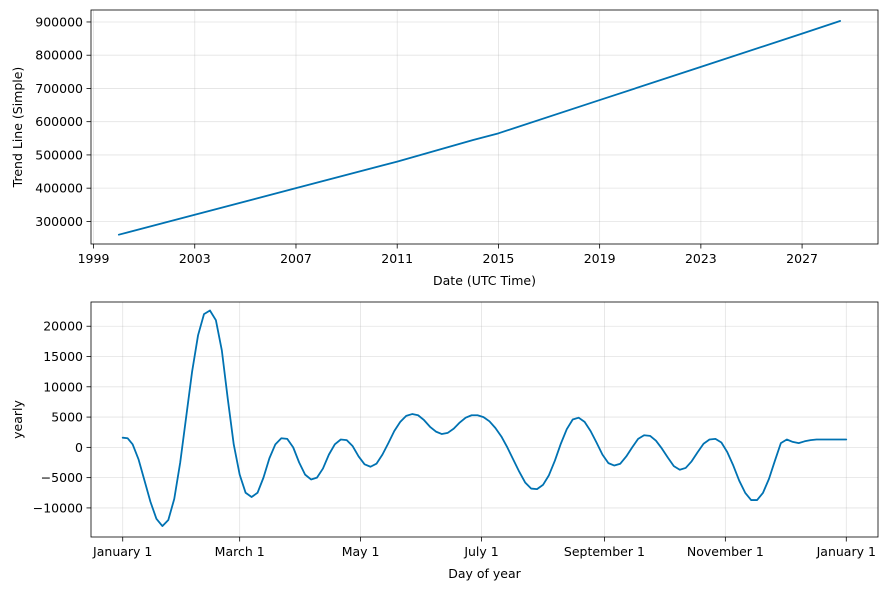 This screenshot has height=590, width=886. I want to click on trend-x-tick-label: 2015, so click(499, 258).